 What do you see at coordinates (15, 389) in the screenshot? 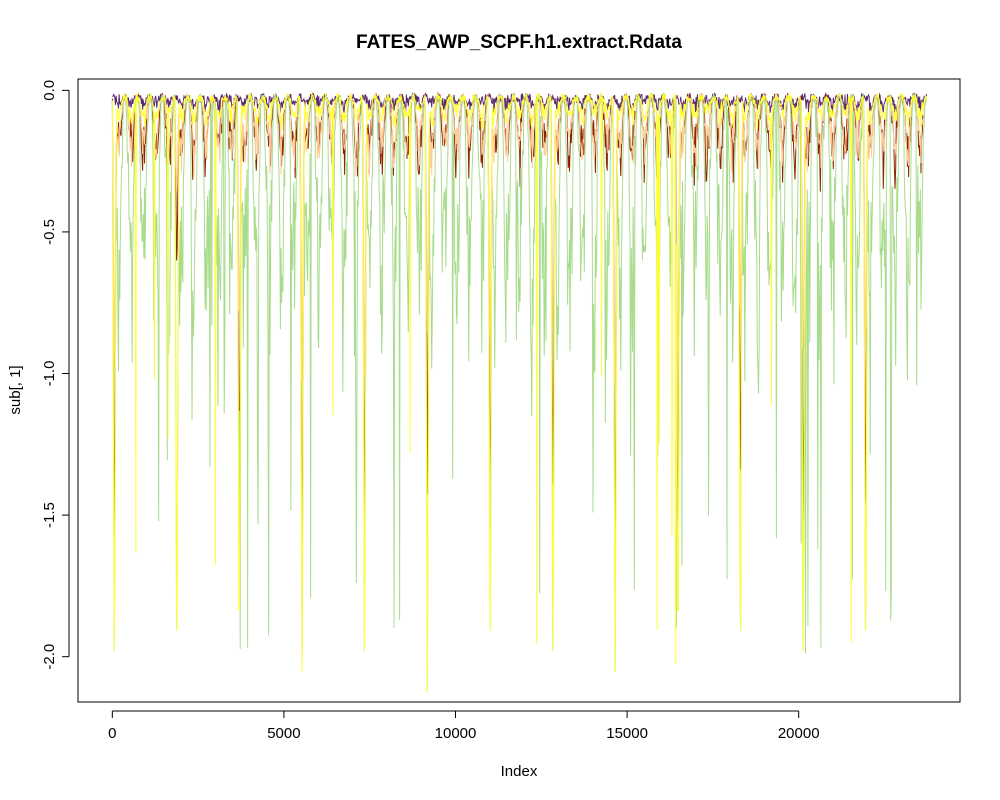
I see `y-axis-label: sub[, 1]` at bounding box center [15, 389].